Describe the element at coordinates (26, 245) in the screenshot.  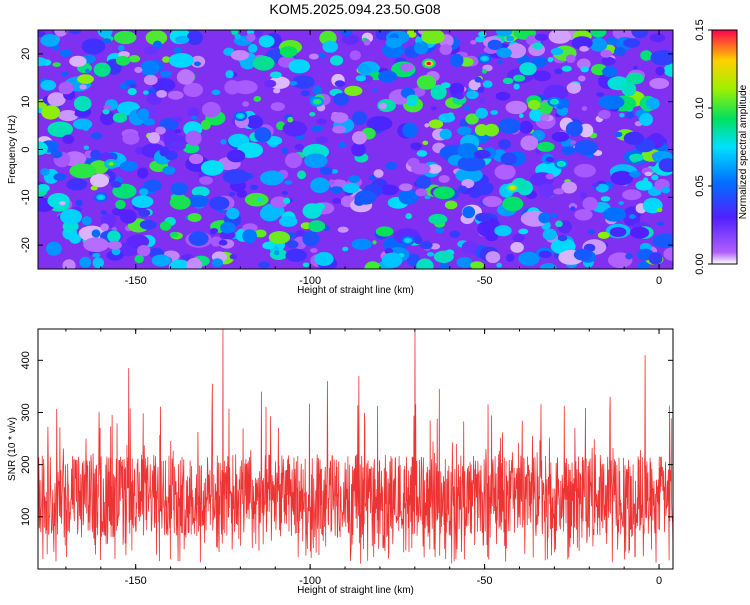
I see `y-tick-label: -20` at that location.